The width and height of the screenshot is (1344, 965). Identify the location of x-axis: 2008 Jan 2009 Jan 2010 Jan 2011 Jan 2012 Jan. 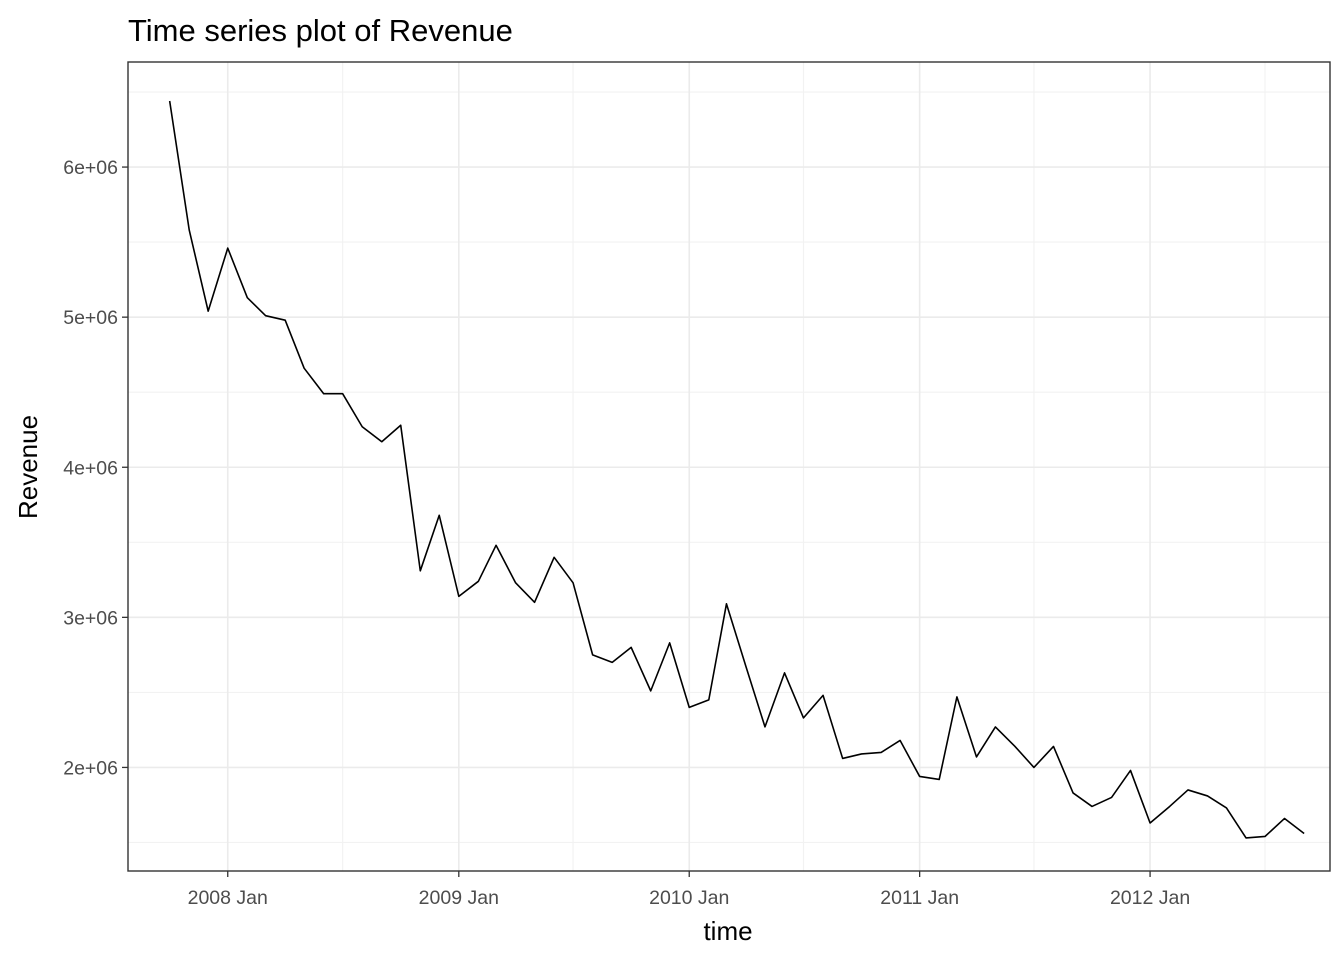
(689, 890).